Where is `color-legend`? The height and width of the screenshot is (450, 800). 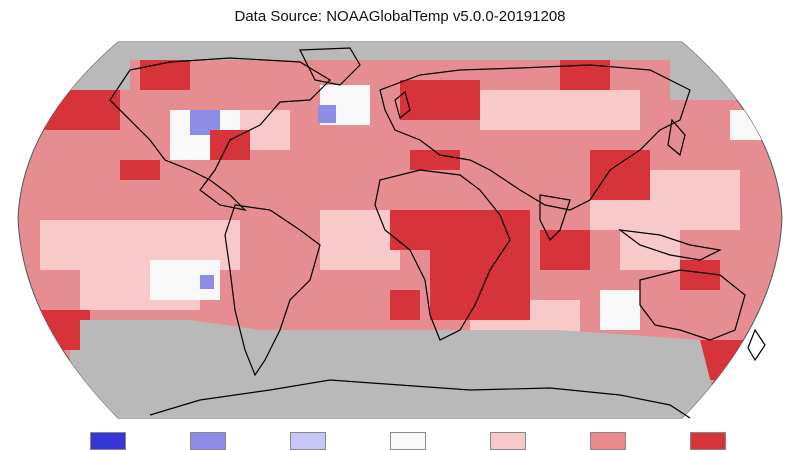
color-legend is located at coordinates (400, 441).